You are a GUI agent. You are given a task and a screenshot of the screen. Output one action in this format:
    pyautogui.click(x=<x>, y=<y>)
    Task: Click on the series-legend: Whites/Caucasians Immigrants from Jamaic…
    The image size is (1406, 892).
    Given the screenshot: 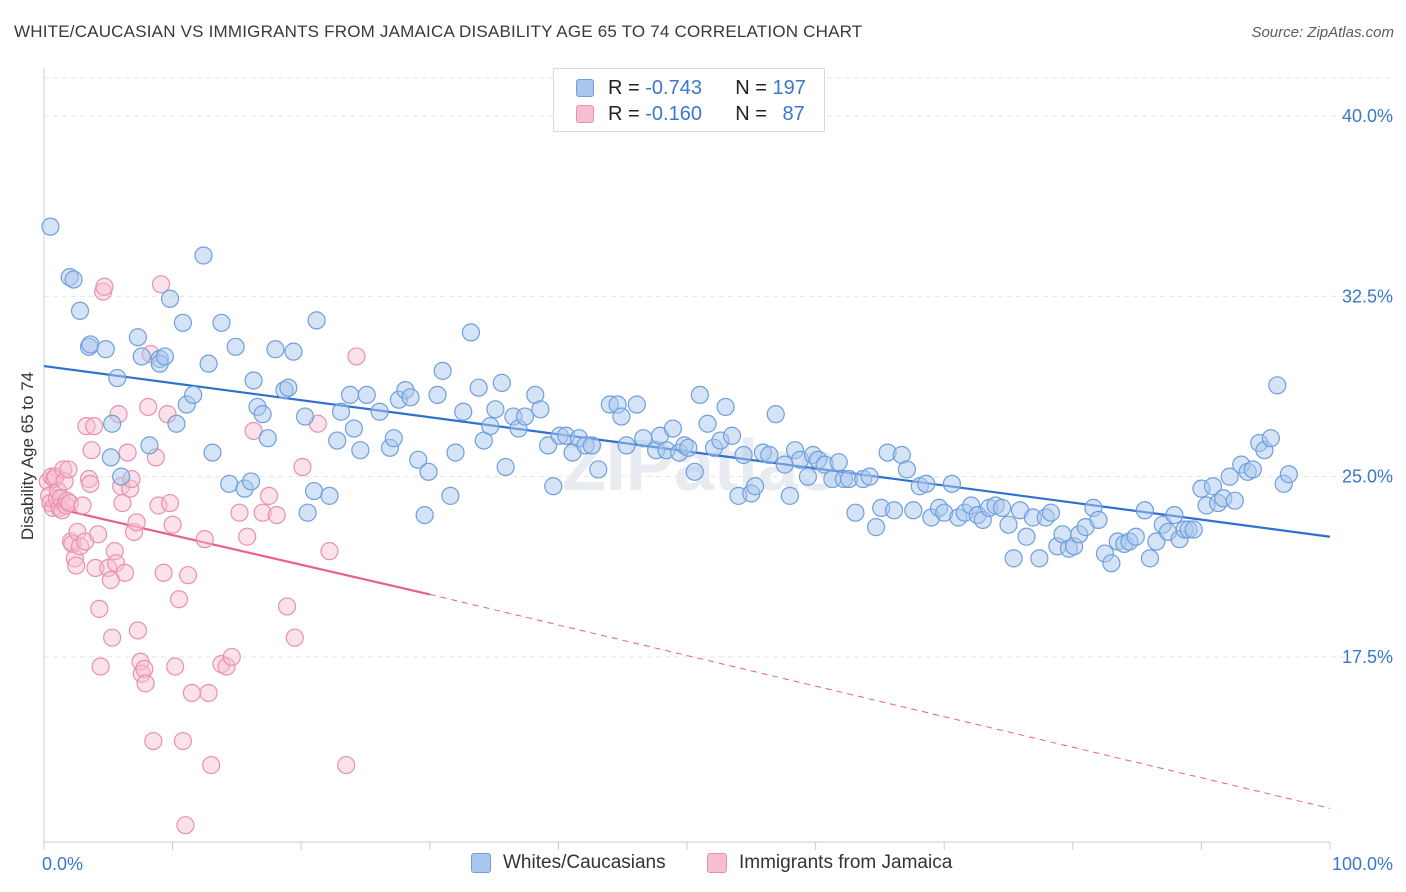 What is the action you would take?
    pyautogui.click(x=703, y=865)
    